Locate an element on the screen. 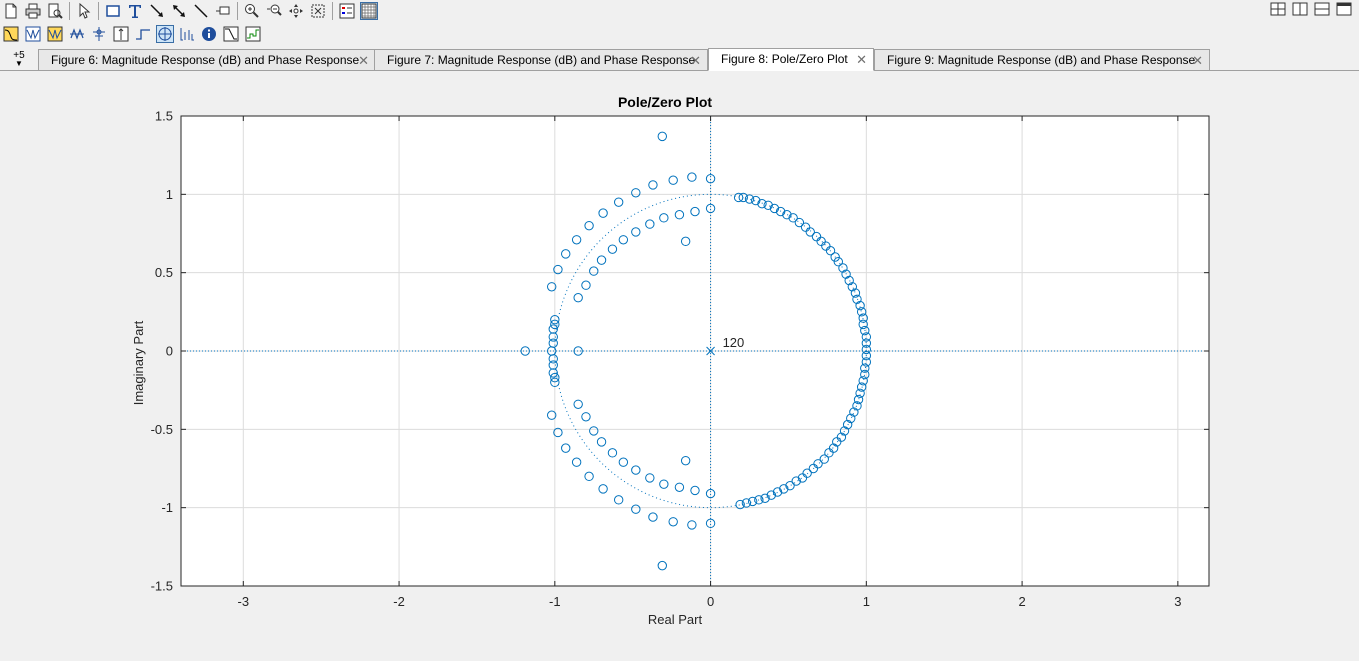 Image resolution: width=1359 pixels, height=661 pixels. y-tick-label: 0.5 is located at coordinates (164, 272).